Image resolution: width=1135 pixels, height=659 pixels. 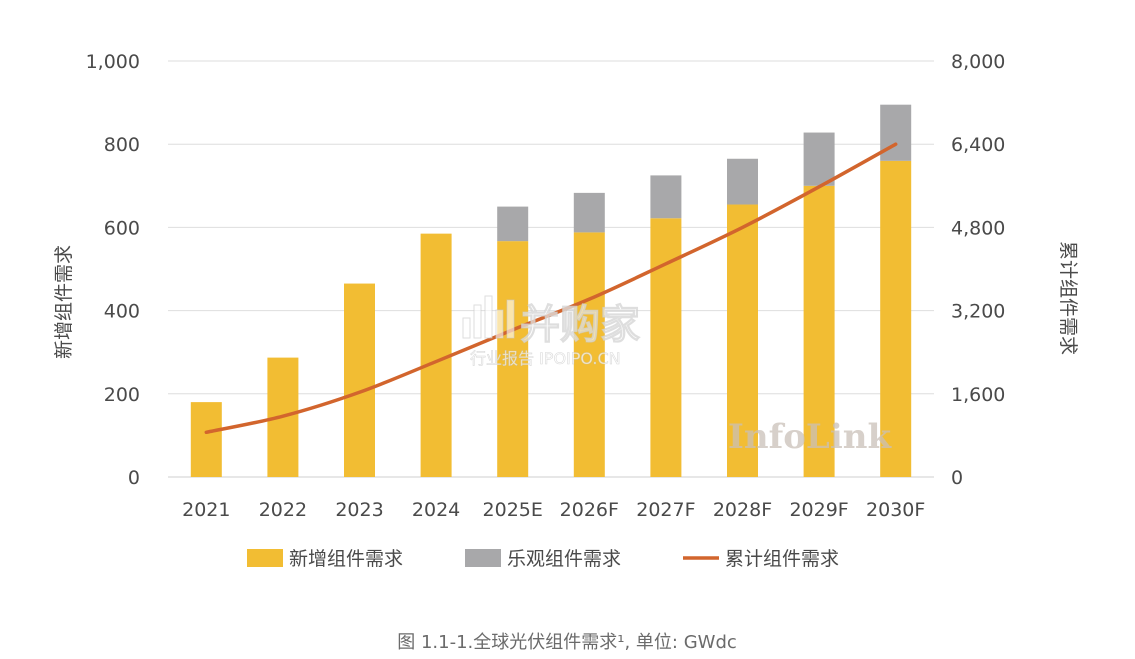 What do you see at coordinates (895, 510) in the screenshot?
I see `x-tick-label: 2030F` at bounding box center [895, 510].